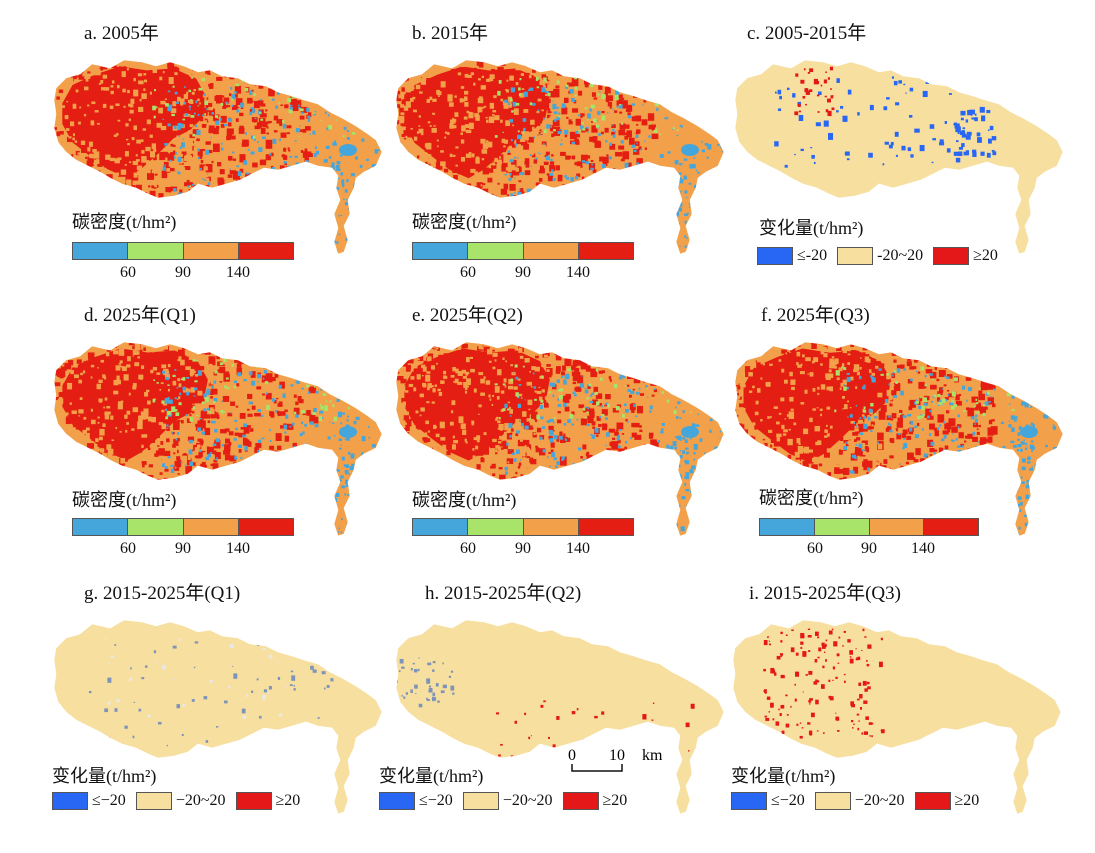 The image size is (1095, 853). I want to click on panel-title: e. 2025年(Q2), so click(467, 315).